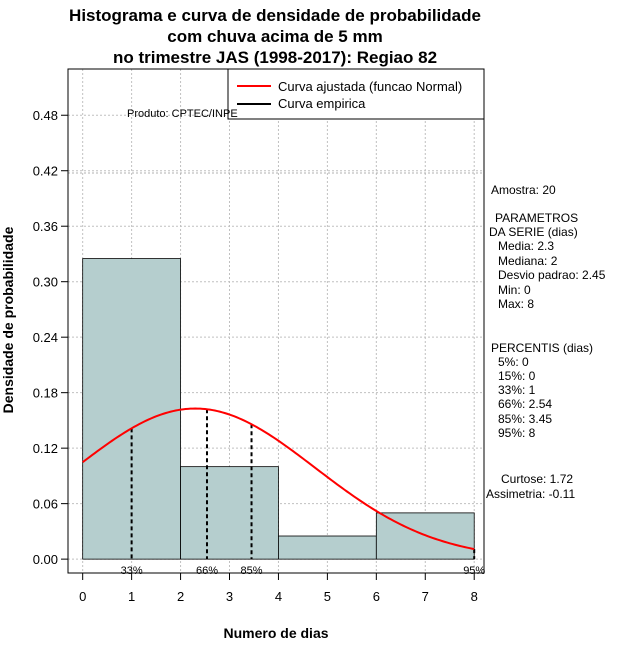 Image resolution: width=640 pixels, height=660 pixels. I want to click on y-axis: 0.00 0.06 0.12 0.18 0.24 0.30 0.36 0.42 0.48, so click(50, 337).